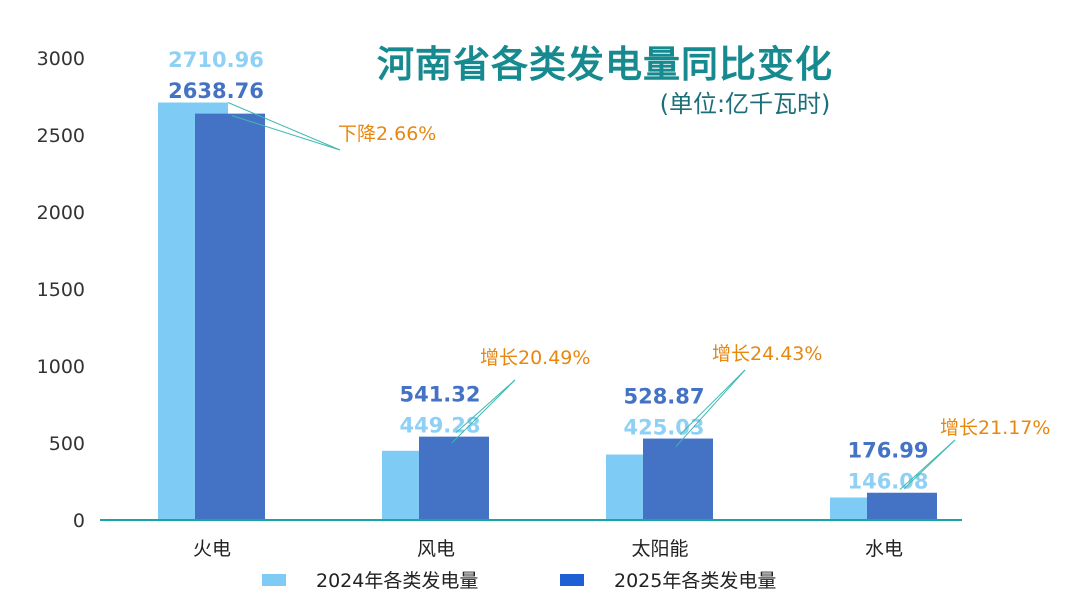 The image size is (1080, 595). What do you see at coordinates (212, 549) in the screenshot?
I see `x-tick-label: 火电` at bounding box center [212, 549].